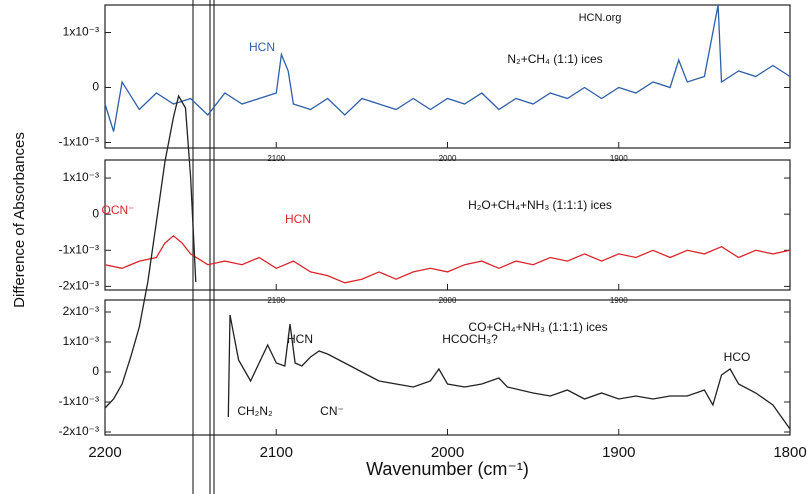  What do you see at coordinates (537, 327) in the screenshot?
I see `annotation: CO+CH₄+NH₃ (1:1:1) ices` at bounding box center [537, 327].